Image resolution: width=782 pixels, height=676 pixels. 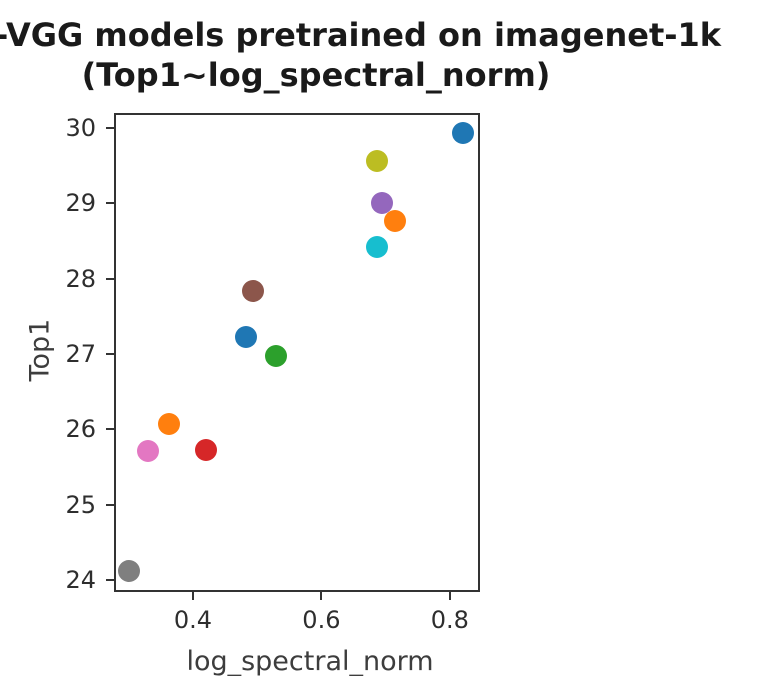 What do you see at coordinates (193, 620) in the screenshot?
I see `x-tick-label: 0.4` at bounding box center [193, 620].